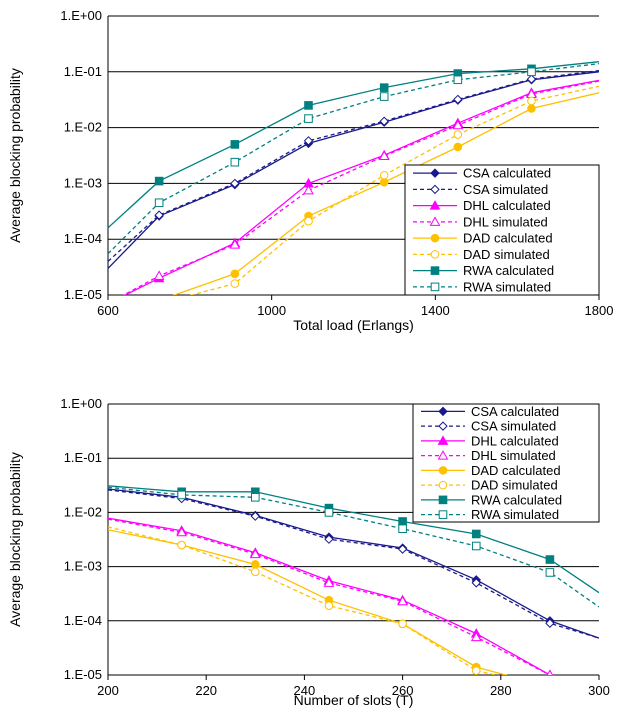 This screenshot has height=715, width=618. I want to click on y-tick-label: 1.E-04, so click(83, 620).